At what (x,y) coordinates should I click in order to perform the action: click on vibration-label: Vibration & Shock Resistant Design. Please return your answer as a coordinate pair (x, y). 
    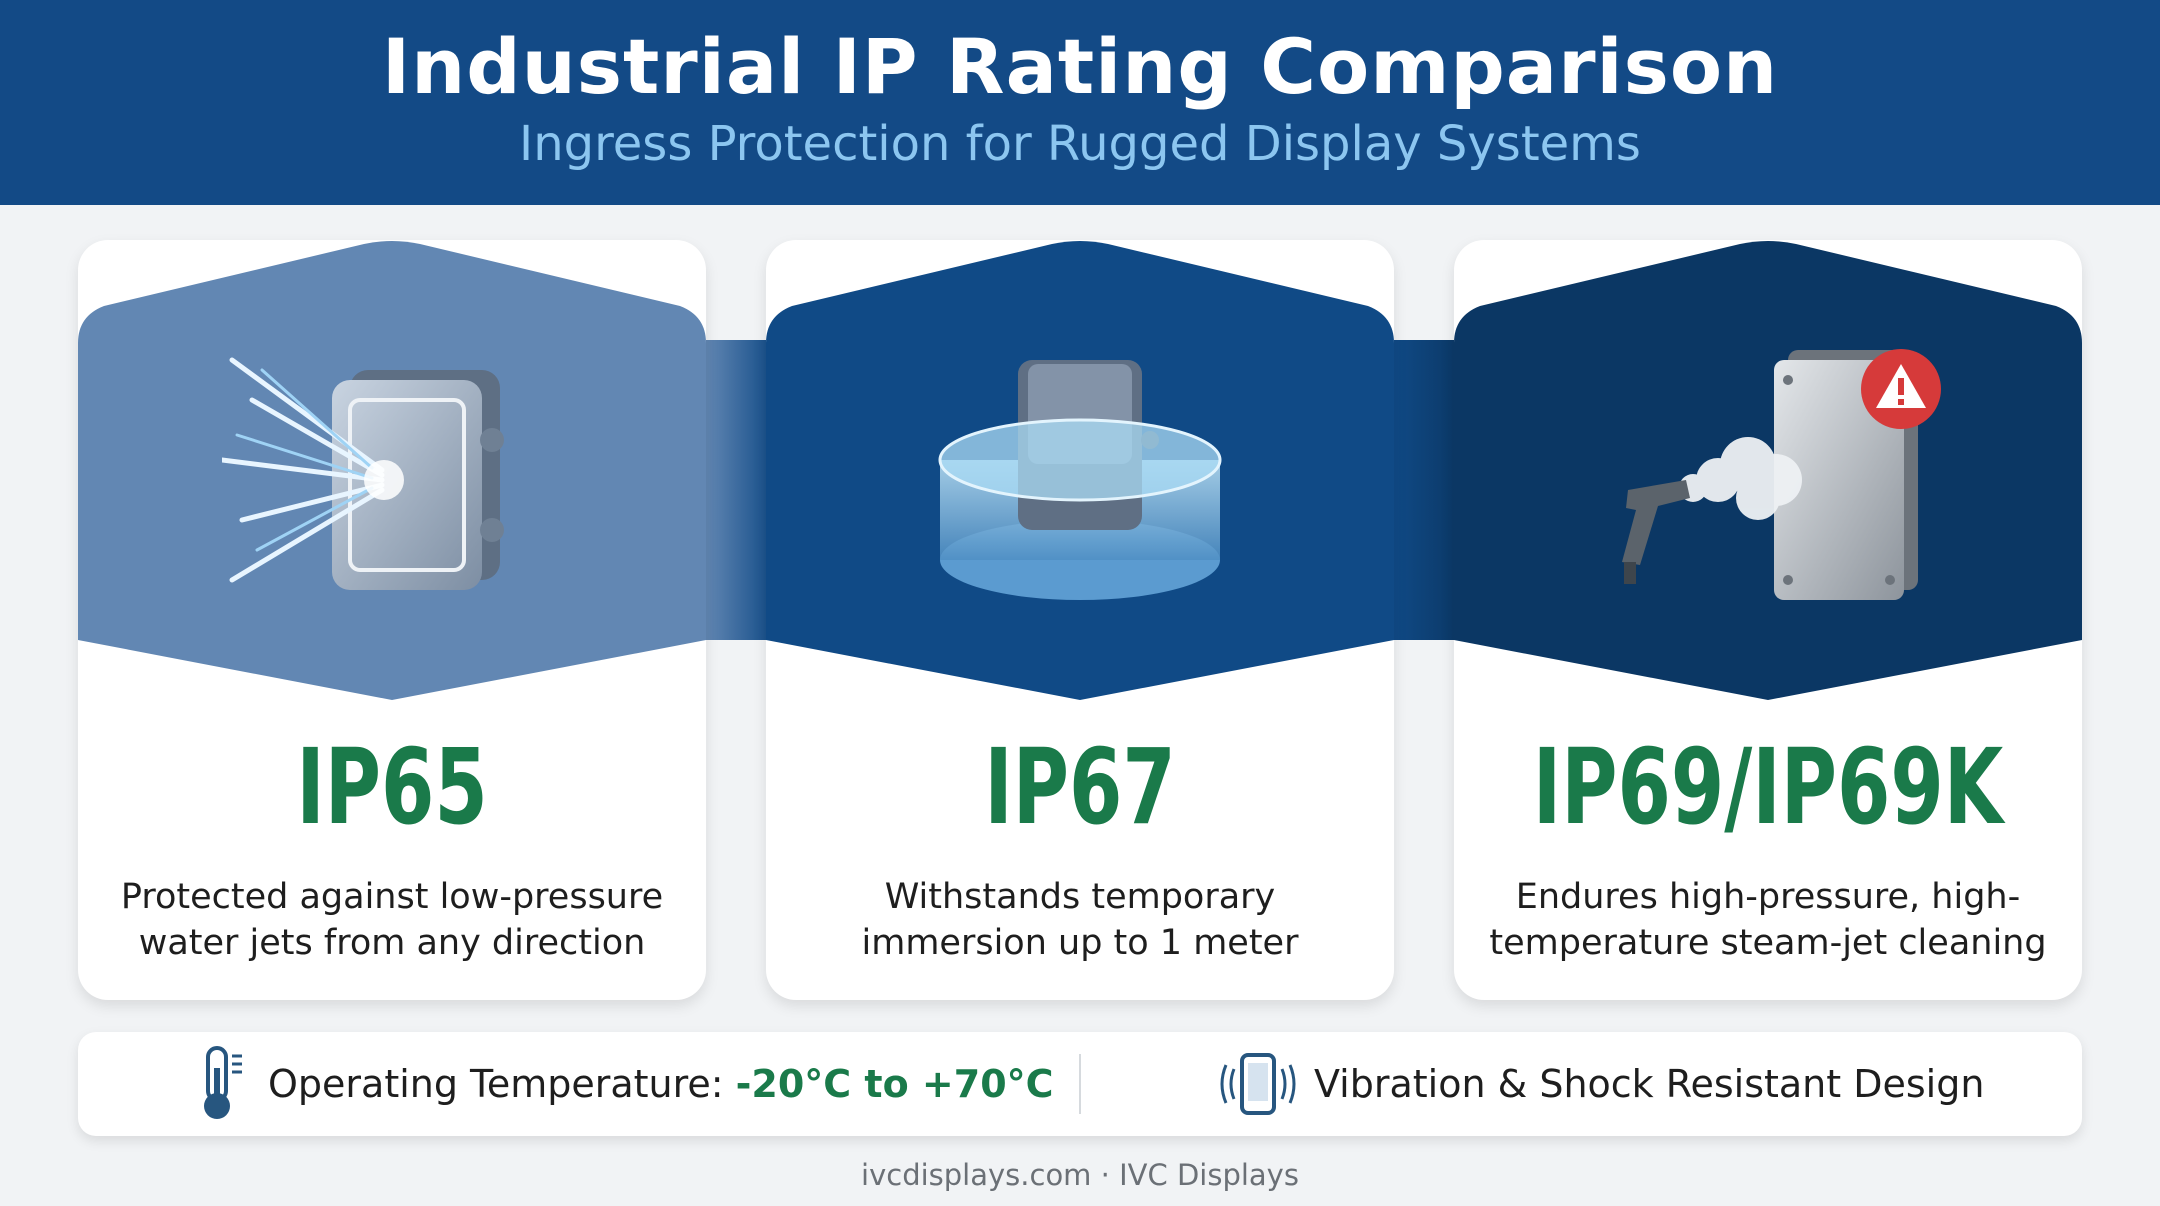
    Looking at the image, I should click on (1649, 1084).